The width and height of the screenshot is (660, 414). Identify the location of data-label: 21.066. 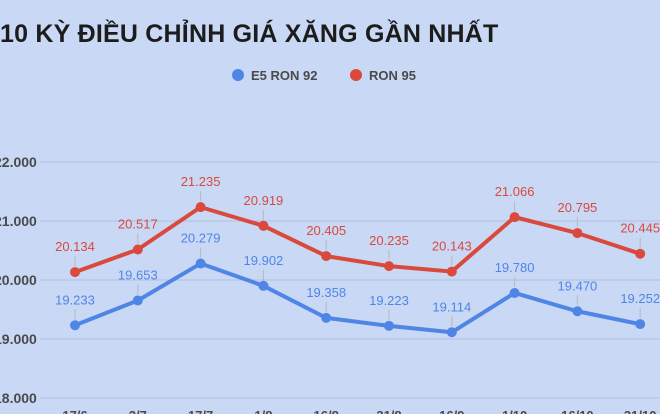
(515, 191).